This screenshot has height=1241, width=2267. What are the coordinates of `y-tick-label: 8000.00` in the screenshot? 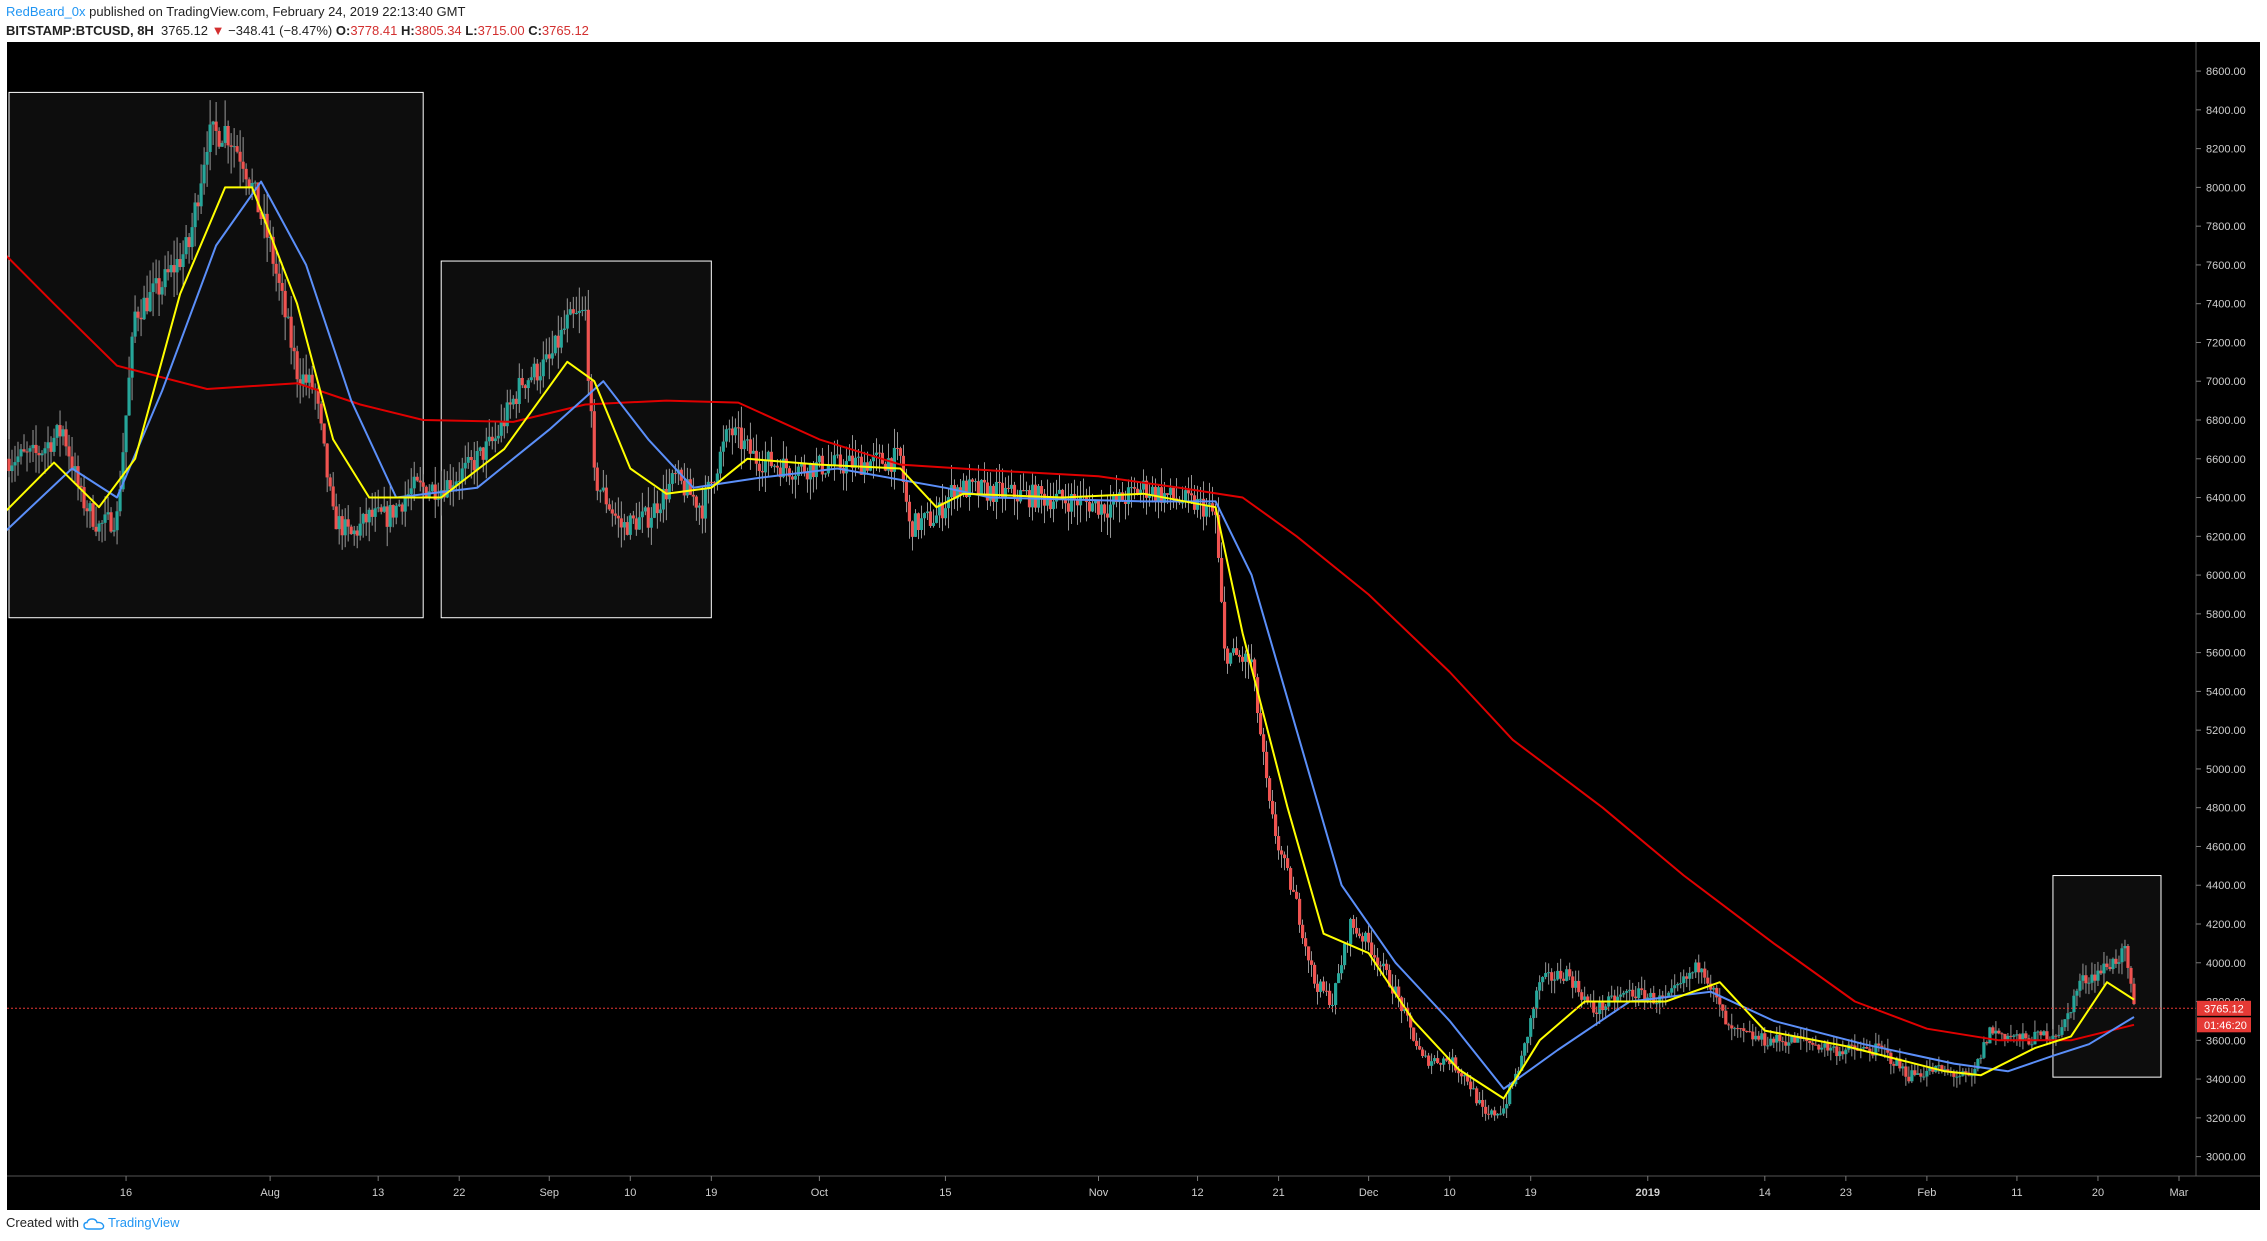 It's located at (2226, 188).